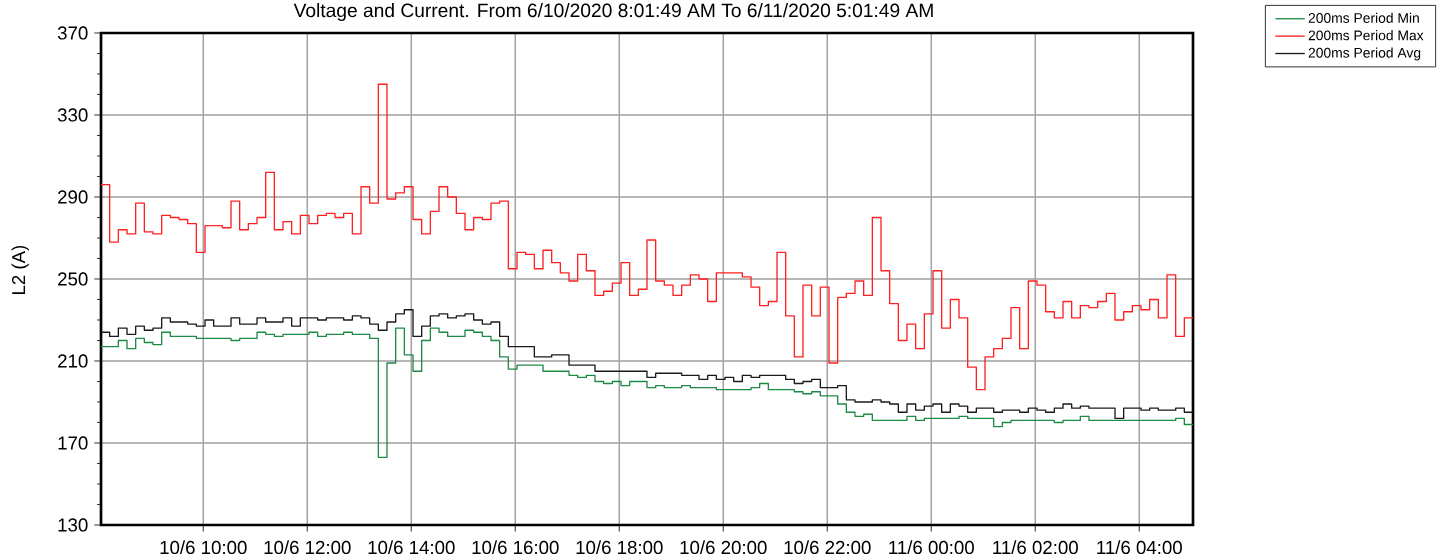 The height and width of the screenshot is (559, 1449). Describe the element at coordinates (827, 547) in the screenshot. I see `x-tick-label: 10/6 22:00` at that location.